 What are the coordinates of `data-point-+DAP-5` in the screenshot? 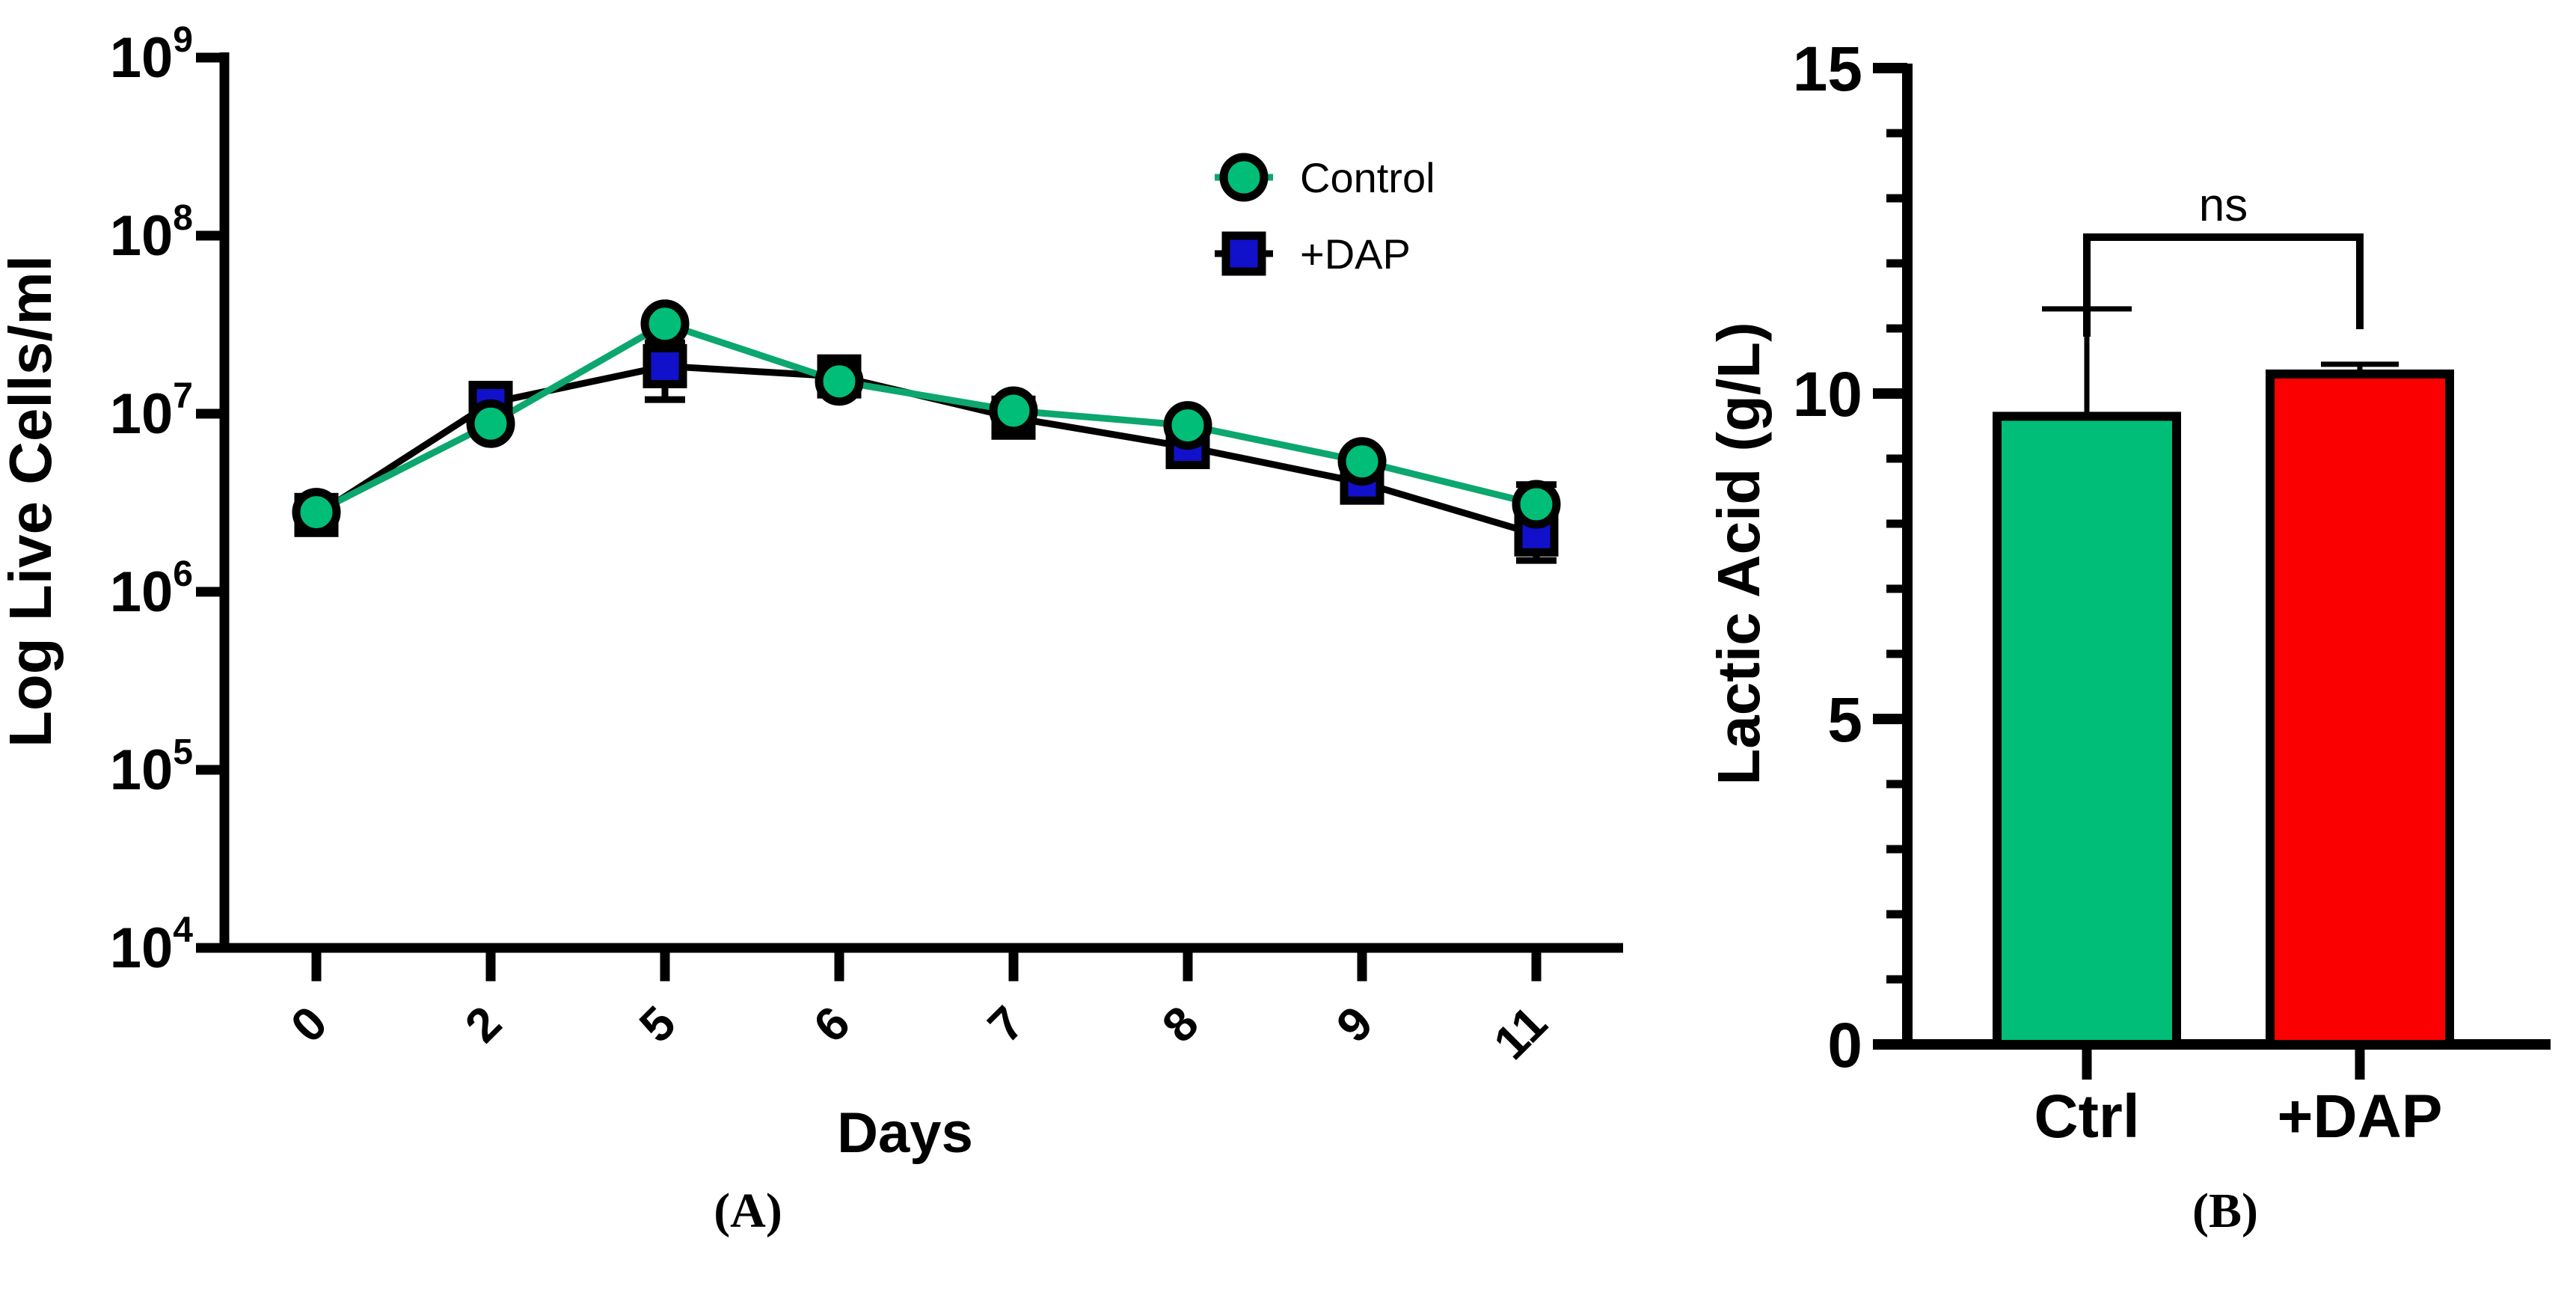 It's located at (665, 365).